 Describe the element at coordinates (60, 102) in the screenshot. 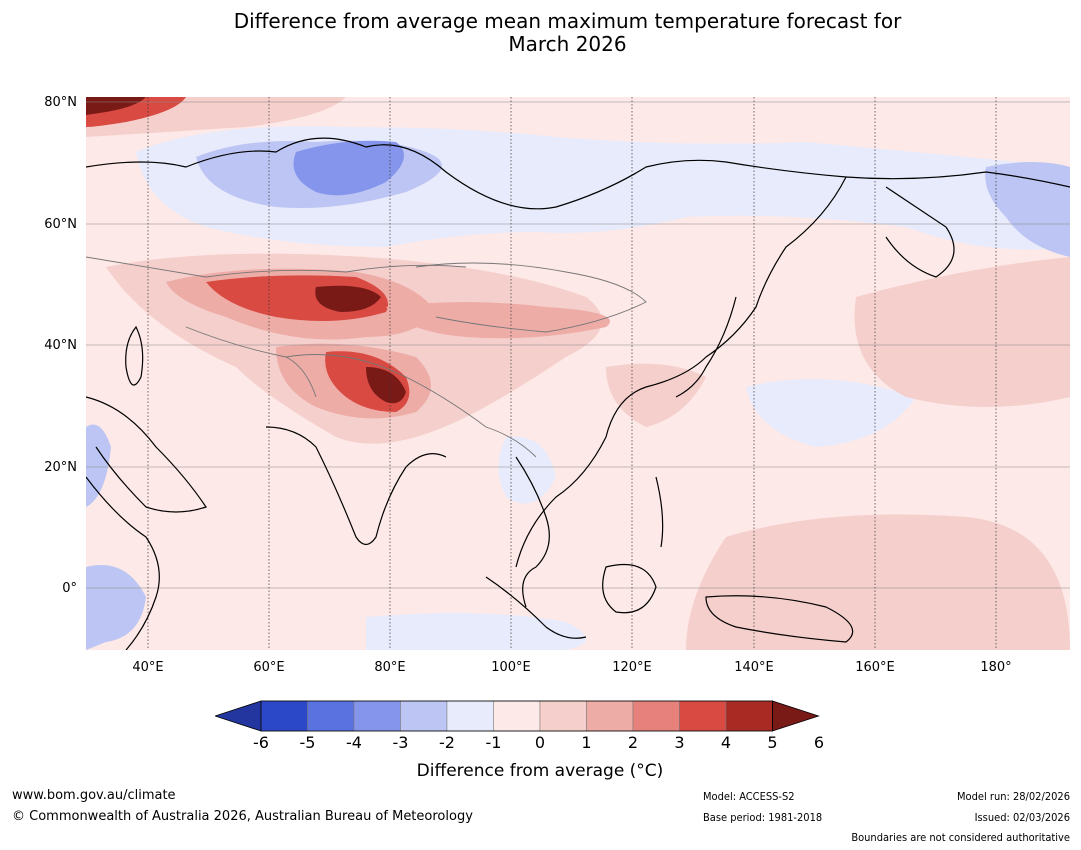

I see `lat-label-80n: 80°N` at that location.